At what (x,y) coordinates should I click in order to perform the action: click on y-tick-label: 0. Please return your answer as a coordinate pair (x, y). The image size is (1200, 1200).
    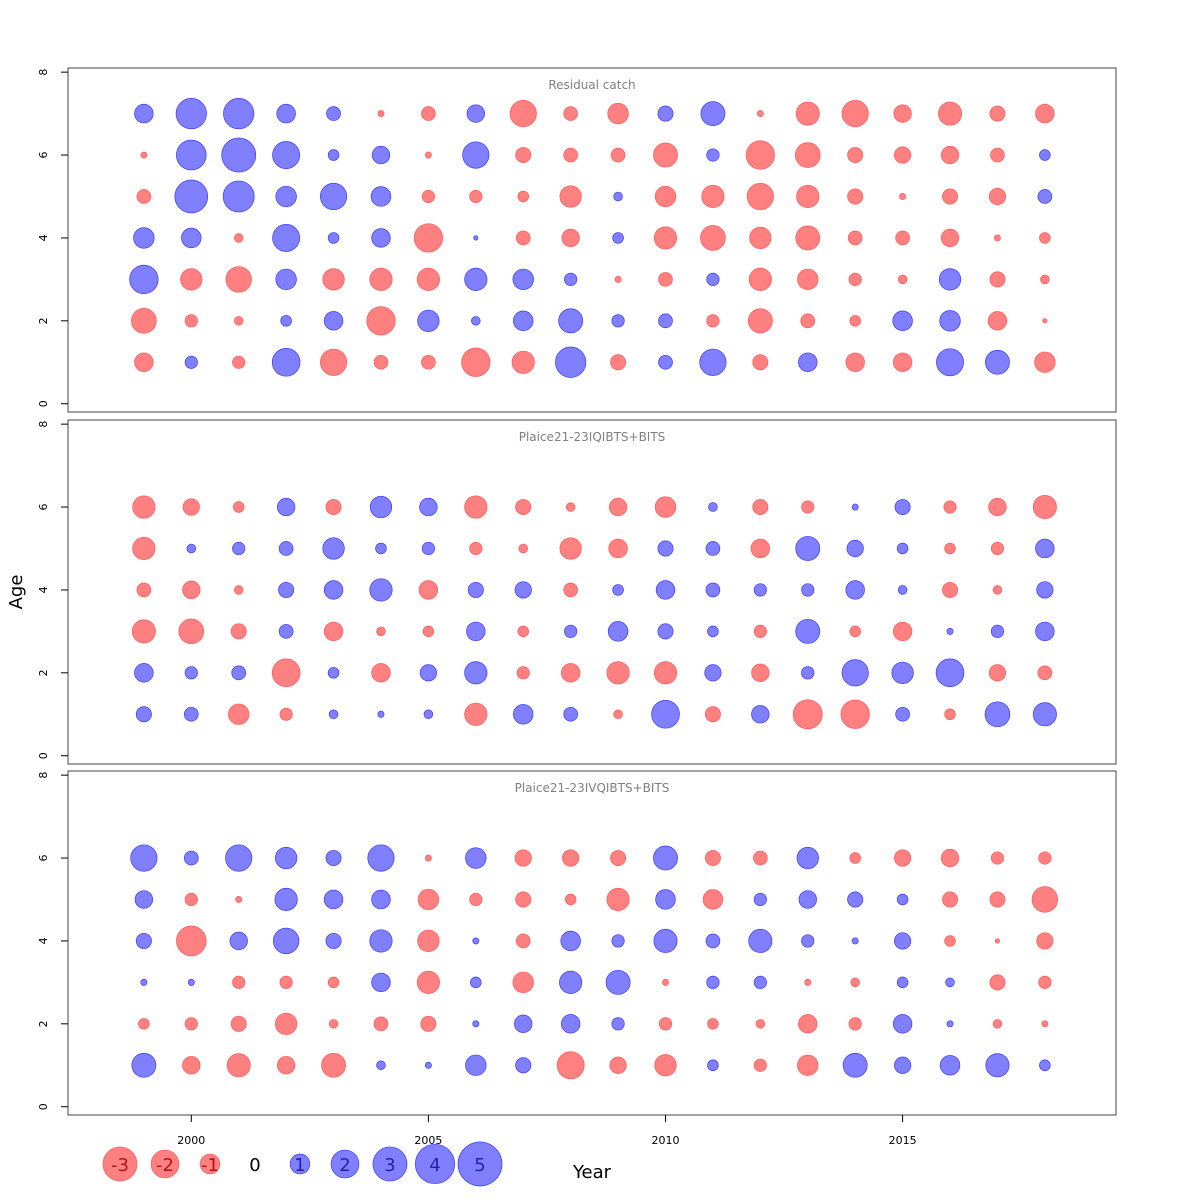
    Looking at the image, I should click on (43, 1106).